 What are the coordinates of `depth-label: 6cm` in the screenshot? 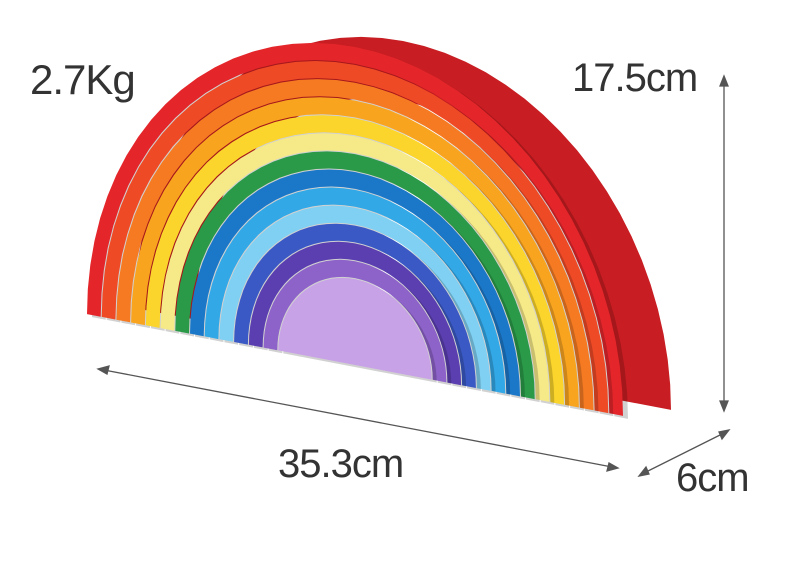 It's located at (713, 478).